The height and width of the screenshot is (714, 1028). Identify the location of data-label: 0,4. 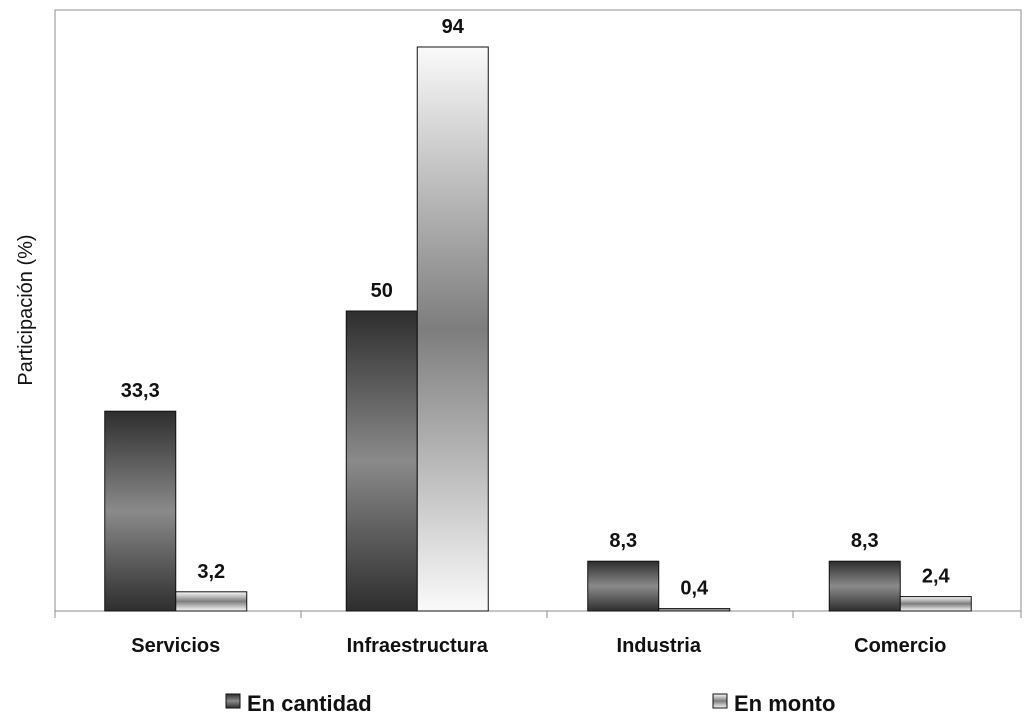
(694, 589).